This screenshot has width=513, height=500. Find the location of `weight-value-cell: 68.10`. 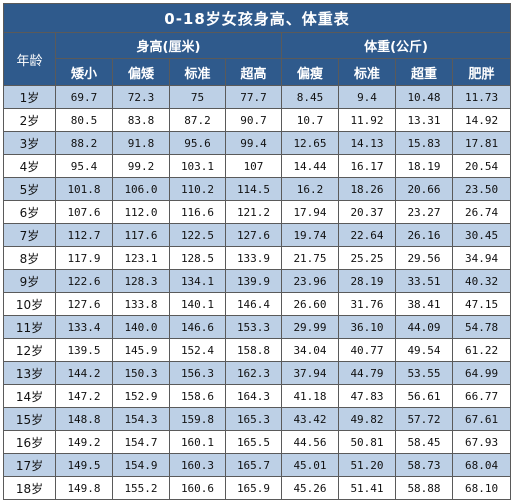

weight-value-cell: 68.10 is located at coordinates (481, 488).